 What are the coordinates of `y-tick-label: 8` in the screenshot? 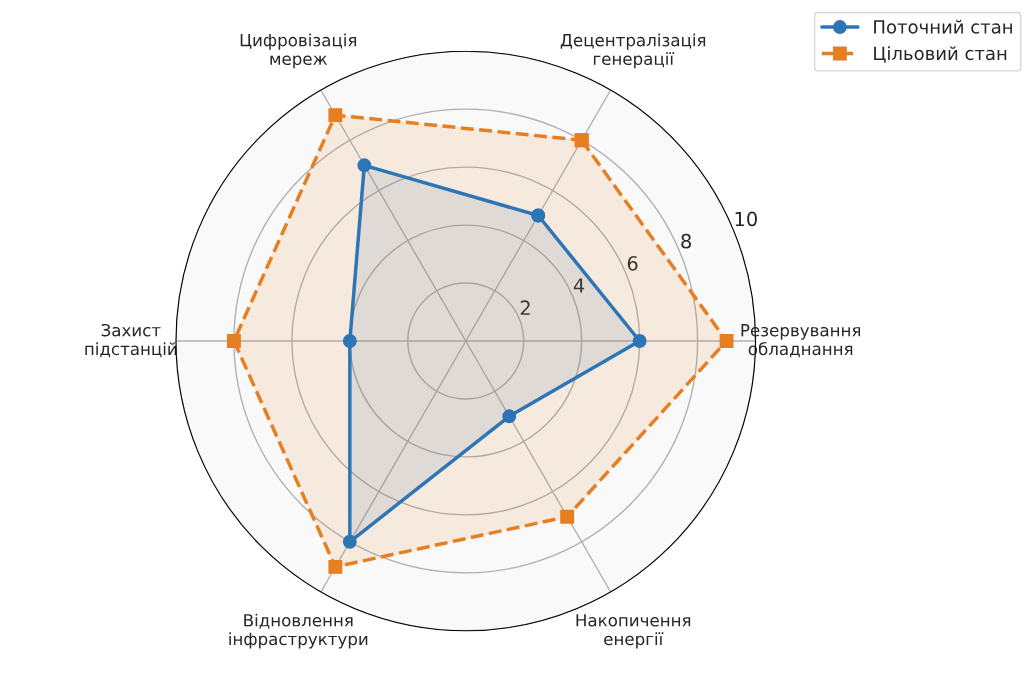 It's located at (686, 241).